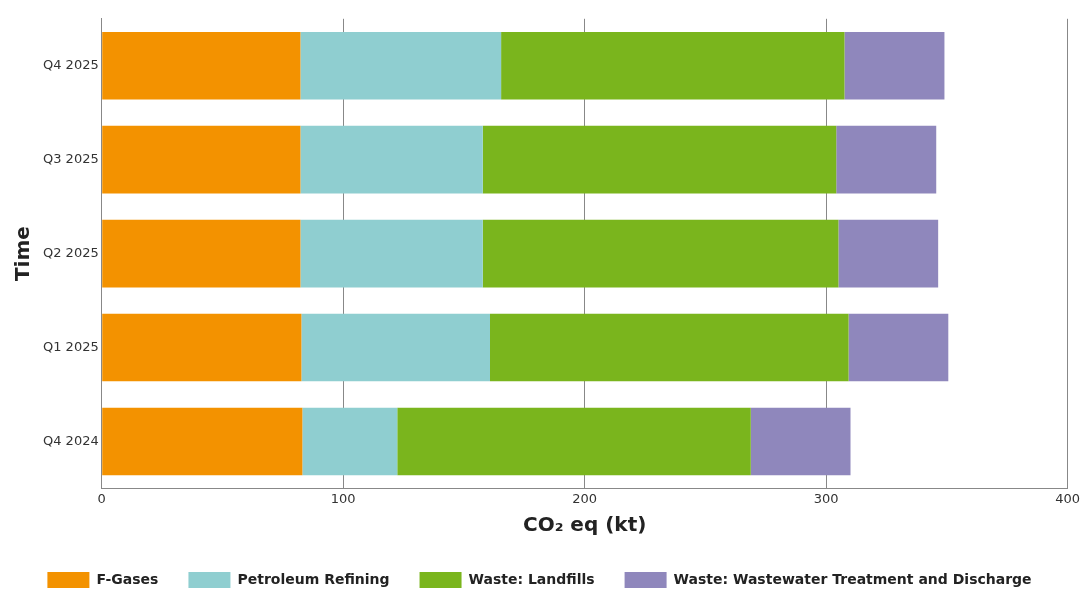 The width and height of the screenshot is (1083, 598). What do you see at coordinates (101, 498) in the screenshot?
I see `x-tick-label: 0` at bounding box center [101, 498].